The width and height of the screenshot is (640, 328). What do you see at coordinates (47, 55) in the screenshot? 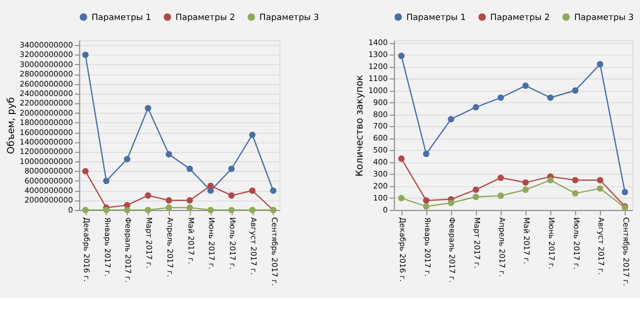
I see `y-tick-label: 32000000000` at bounding box center [47, 55].